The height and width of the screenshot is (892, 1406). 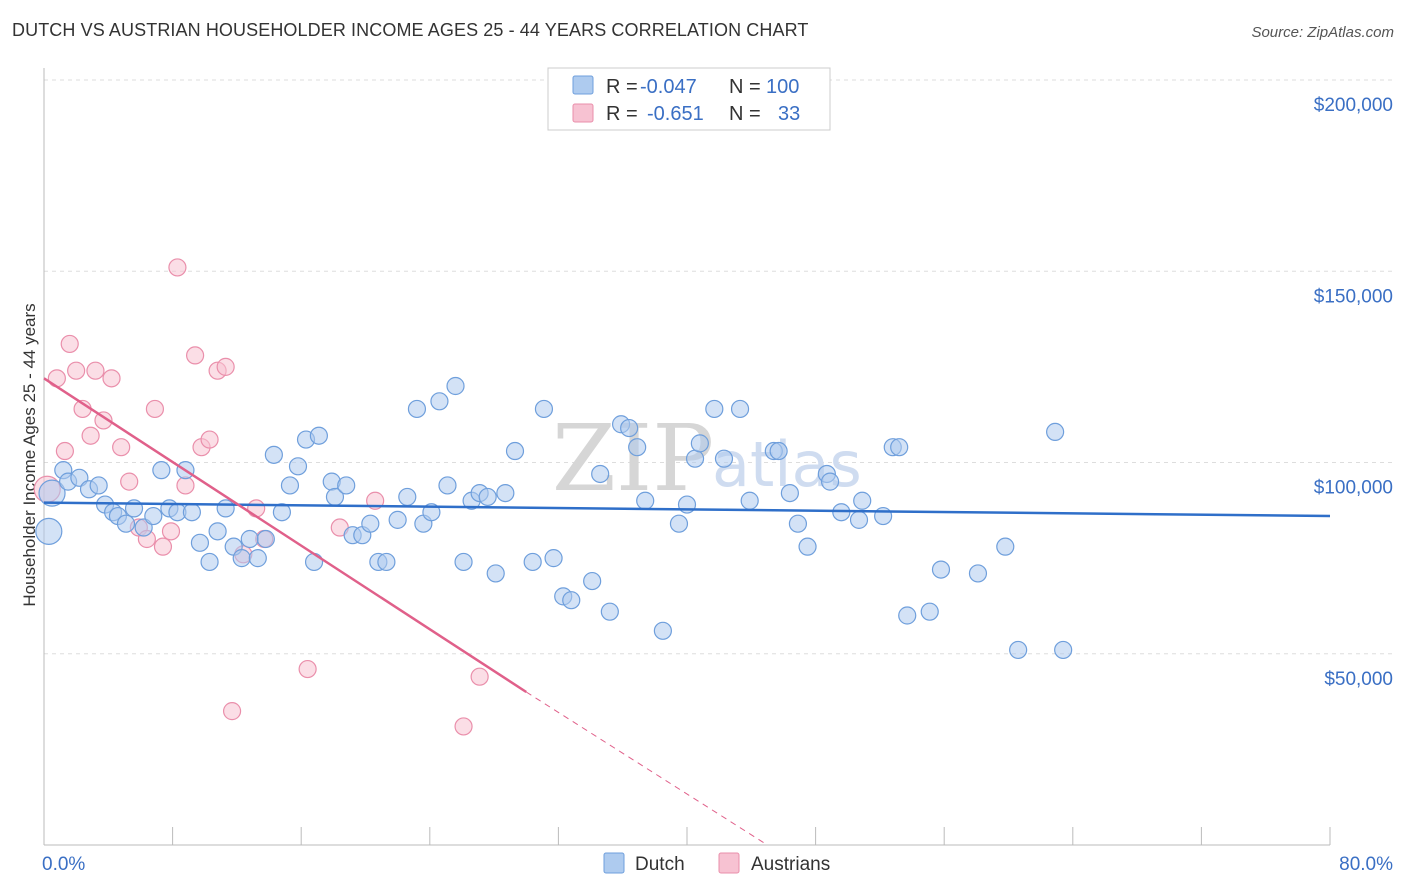 What do you see at coordinates (583, 113) in the screenshot?
I see `stats-swatch-austrians` at bounding box center [583, 113].